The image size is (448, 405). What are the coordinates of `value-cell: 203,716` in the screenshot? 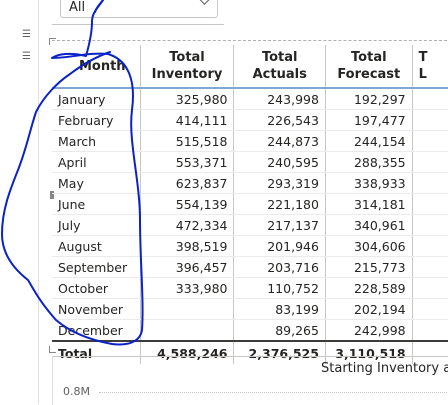 It's located at (279, 267).